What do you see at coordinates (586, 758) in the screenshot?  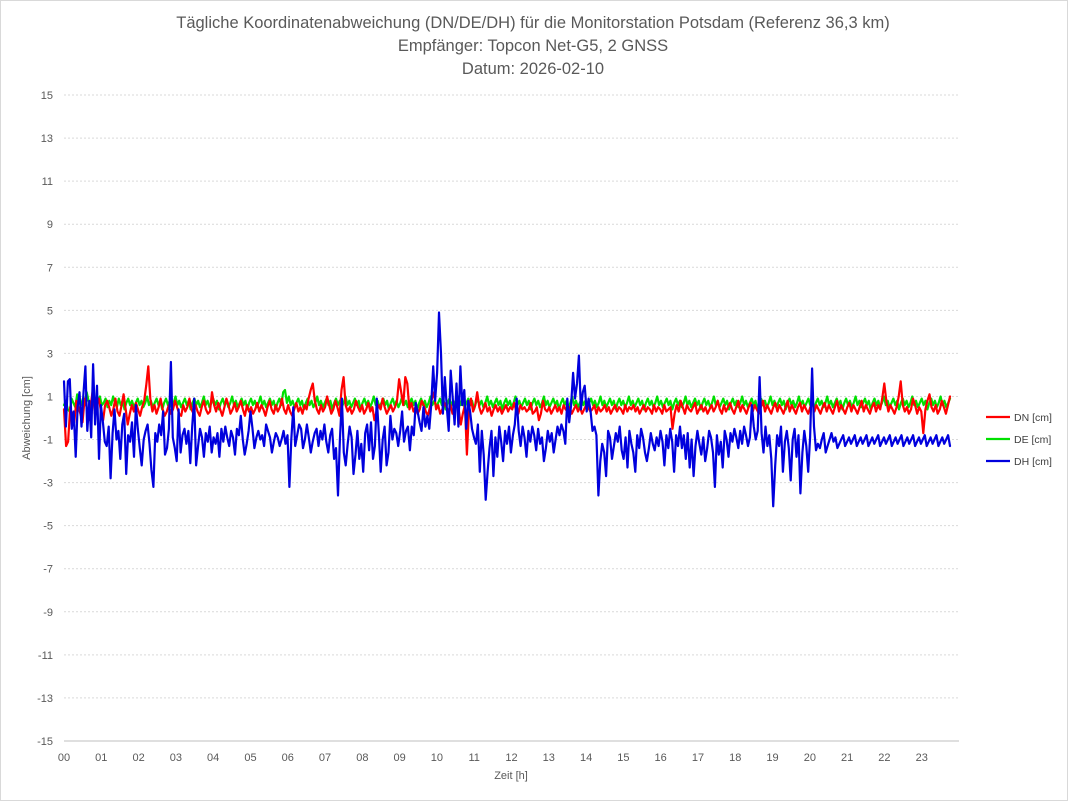 I see `x-tick-label: 14` at bounding box center [586, 758].